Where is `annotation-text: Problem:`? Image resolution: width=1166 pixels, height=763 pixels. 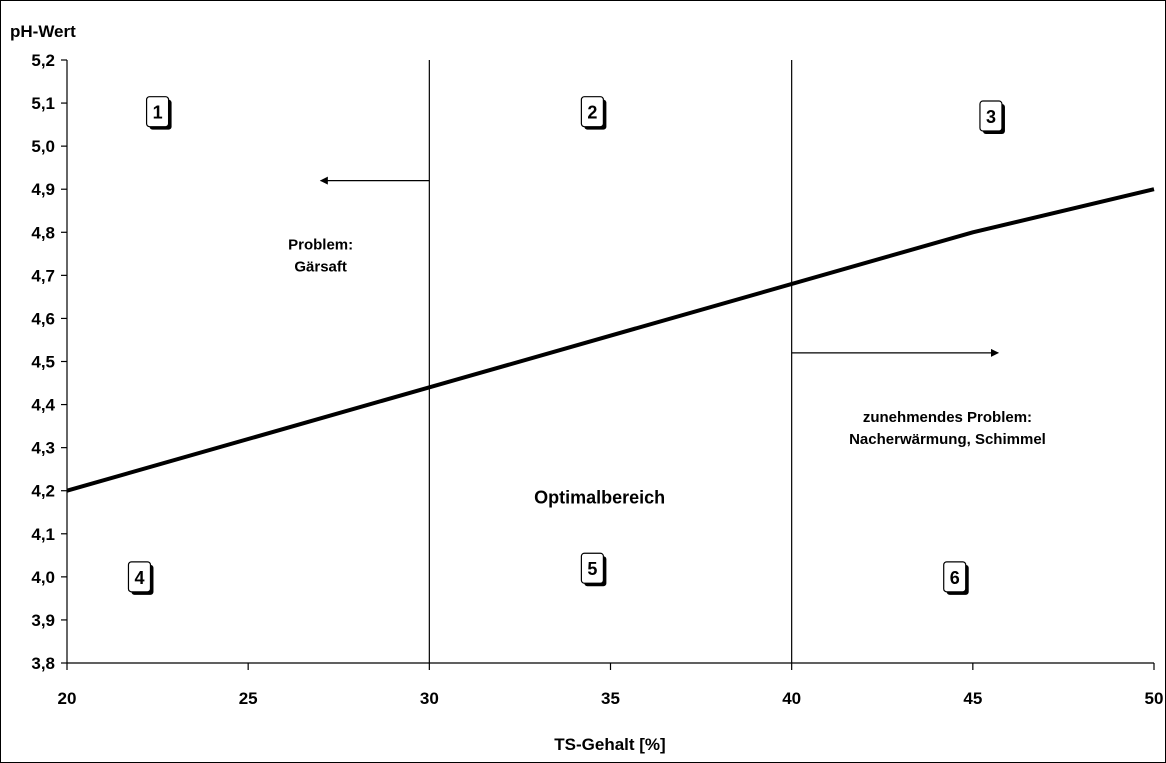
annotation-text: Problem: is located at coordinates (320, 245).